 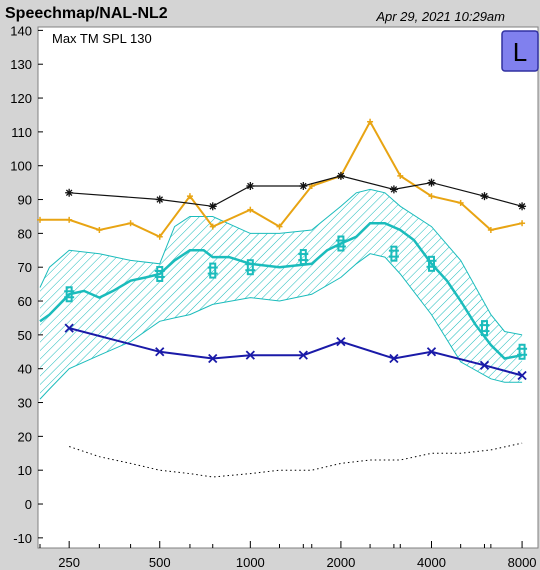 What do you see at coordinates (25, 335) in the screenshot?
I see `y-tick-label: 50` at bounding box center [25, 335].